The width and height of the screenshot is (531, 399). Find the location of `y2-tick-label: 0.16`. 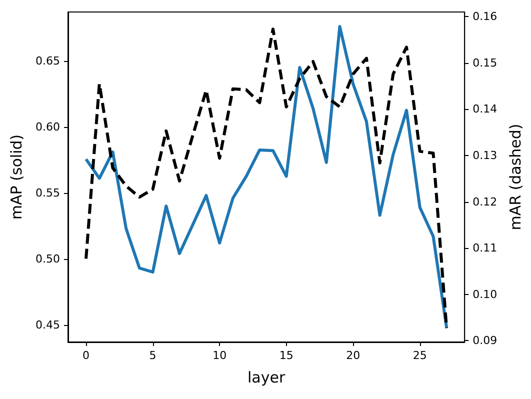

y2-tick-label: 0.16 is located at coordinates (485, 17).